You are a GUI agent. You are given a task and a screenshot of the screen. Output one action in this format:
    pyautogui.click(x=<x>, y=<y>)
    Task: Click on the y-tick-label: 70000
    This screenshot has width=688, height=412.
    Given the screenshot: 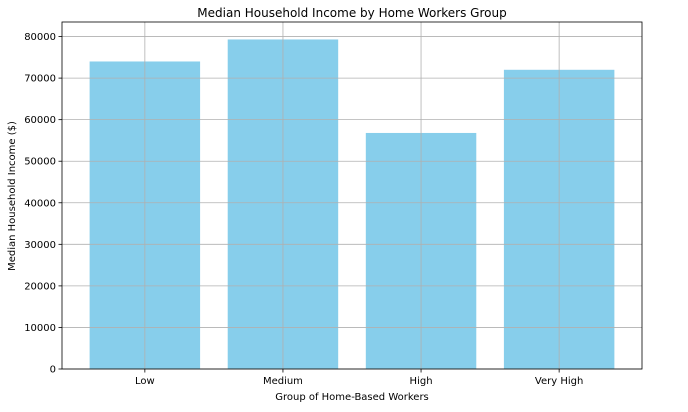 What is the action you would take?
    pyautogui.click(x=40, y=79)
    